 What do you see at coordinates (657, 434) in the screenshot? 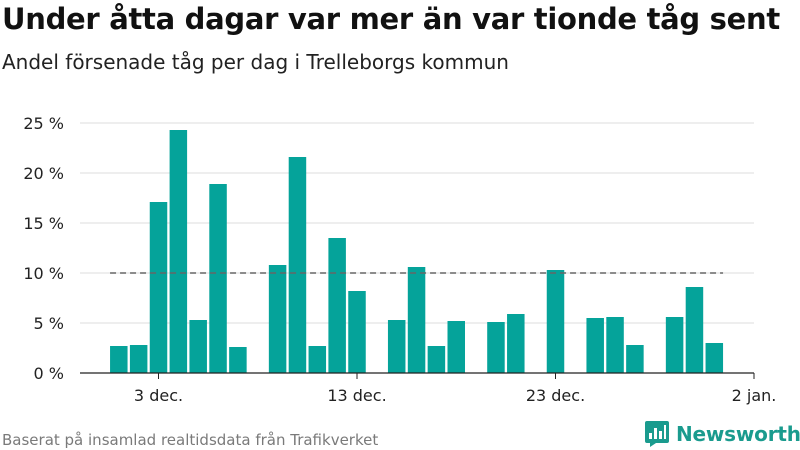
I see `newsworthy-logo-icon` at bounding box center [657, 434].